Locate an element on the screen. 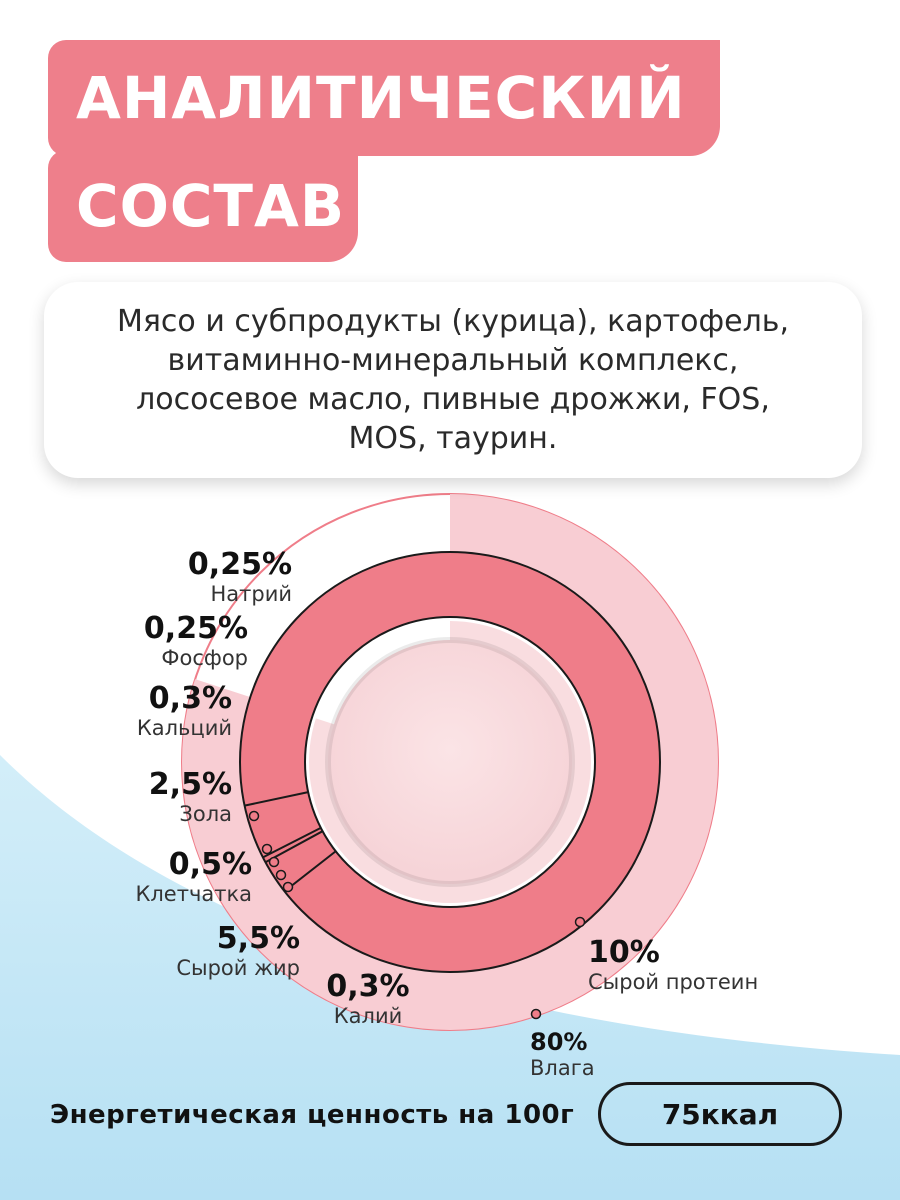 The width and height of the screenshot is (900, 1200). label-fat: 5,5% Сырой жир is located at coordinates (238, 951).